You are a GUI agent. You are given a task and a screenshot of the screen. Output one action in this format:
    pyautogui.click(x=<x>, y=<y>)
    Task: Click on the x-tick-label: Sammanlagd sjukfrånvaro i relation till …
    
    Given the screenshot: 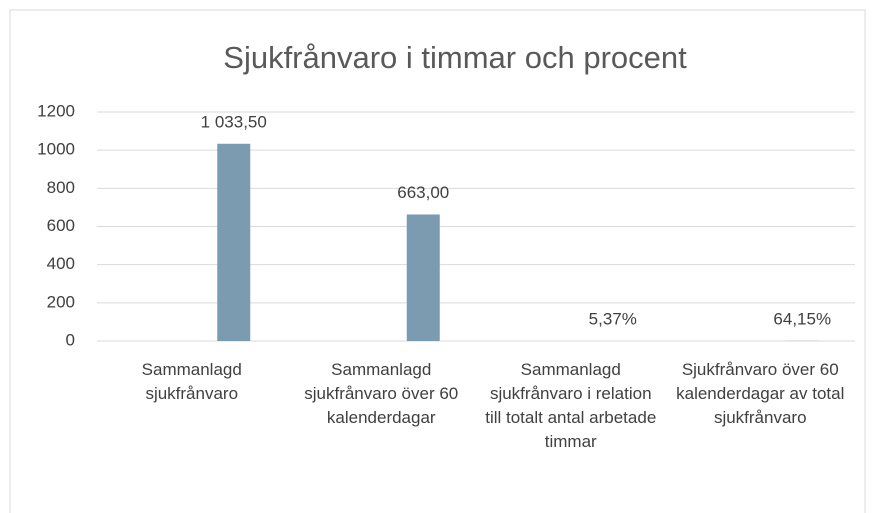 What is the action you would take?
    pyautogui.click(x=571, y=405)
    